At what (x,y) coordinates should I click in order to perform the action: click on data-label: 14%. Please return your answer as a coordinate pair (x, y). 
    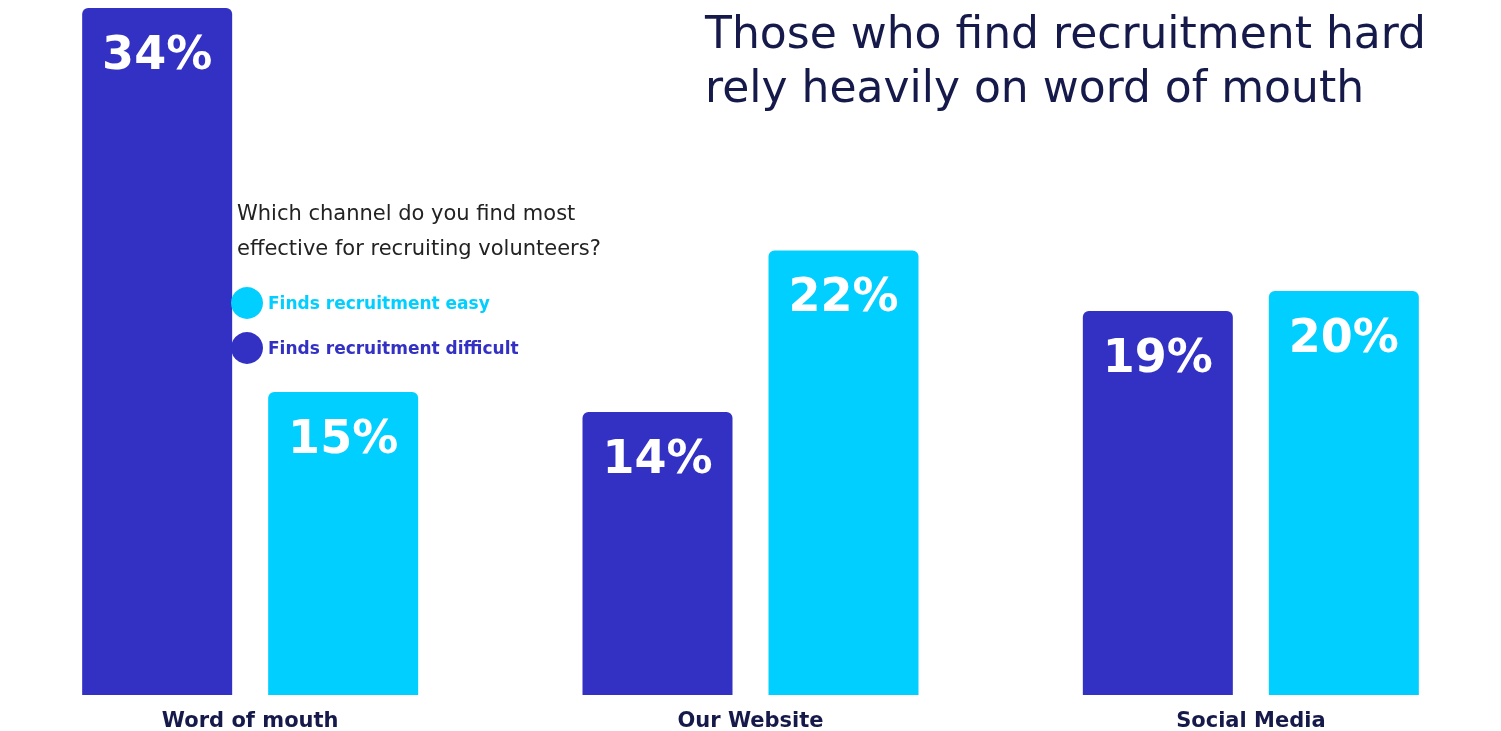
    Looking at the image, I should click on (657, 457).